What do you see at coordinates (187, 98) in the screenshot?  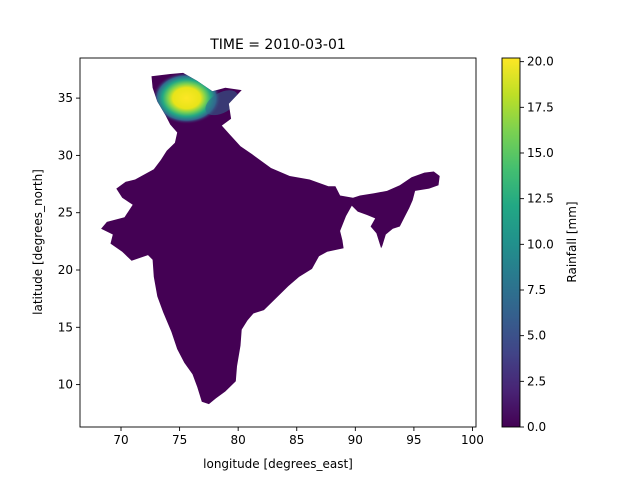 I see `high-rainfall-zone` at bounding box center [187, 98].